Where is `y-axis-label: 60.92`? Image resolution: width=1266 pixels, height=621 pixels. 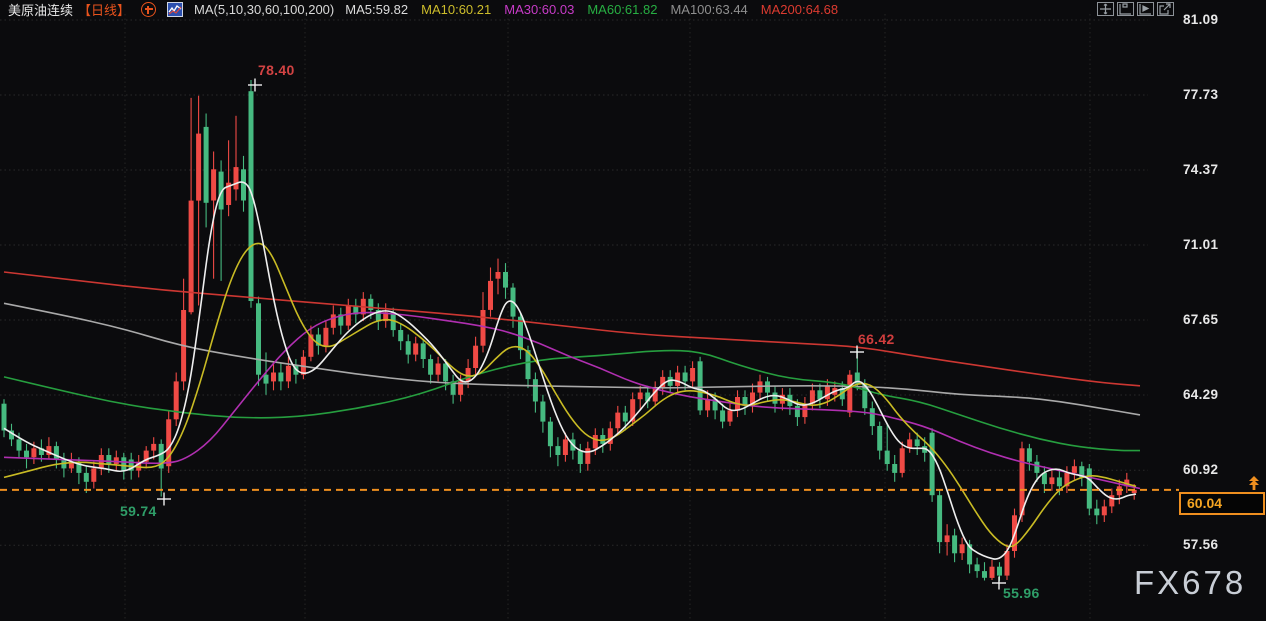
y-axis-label: 60.92 is located at coordinates (1201, 470).